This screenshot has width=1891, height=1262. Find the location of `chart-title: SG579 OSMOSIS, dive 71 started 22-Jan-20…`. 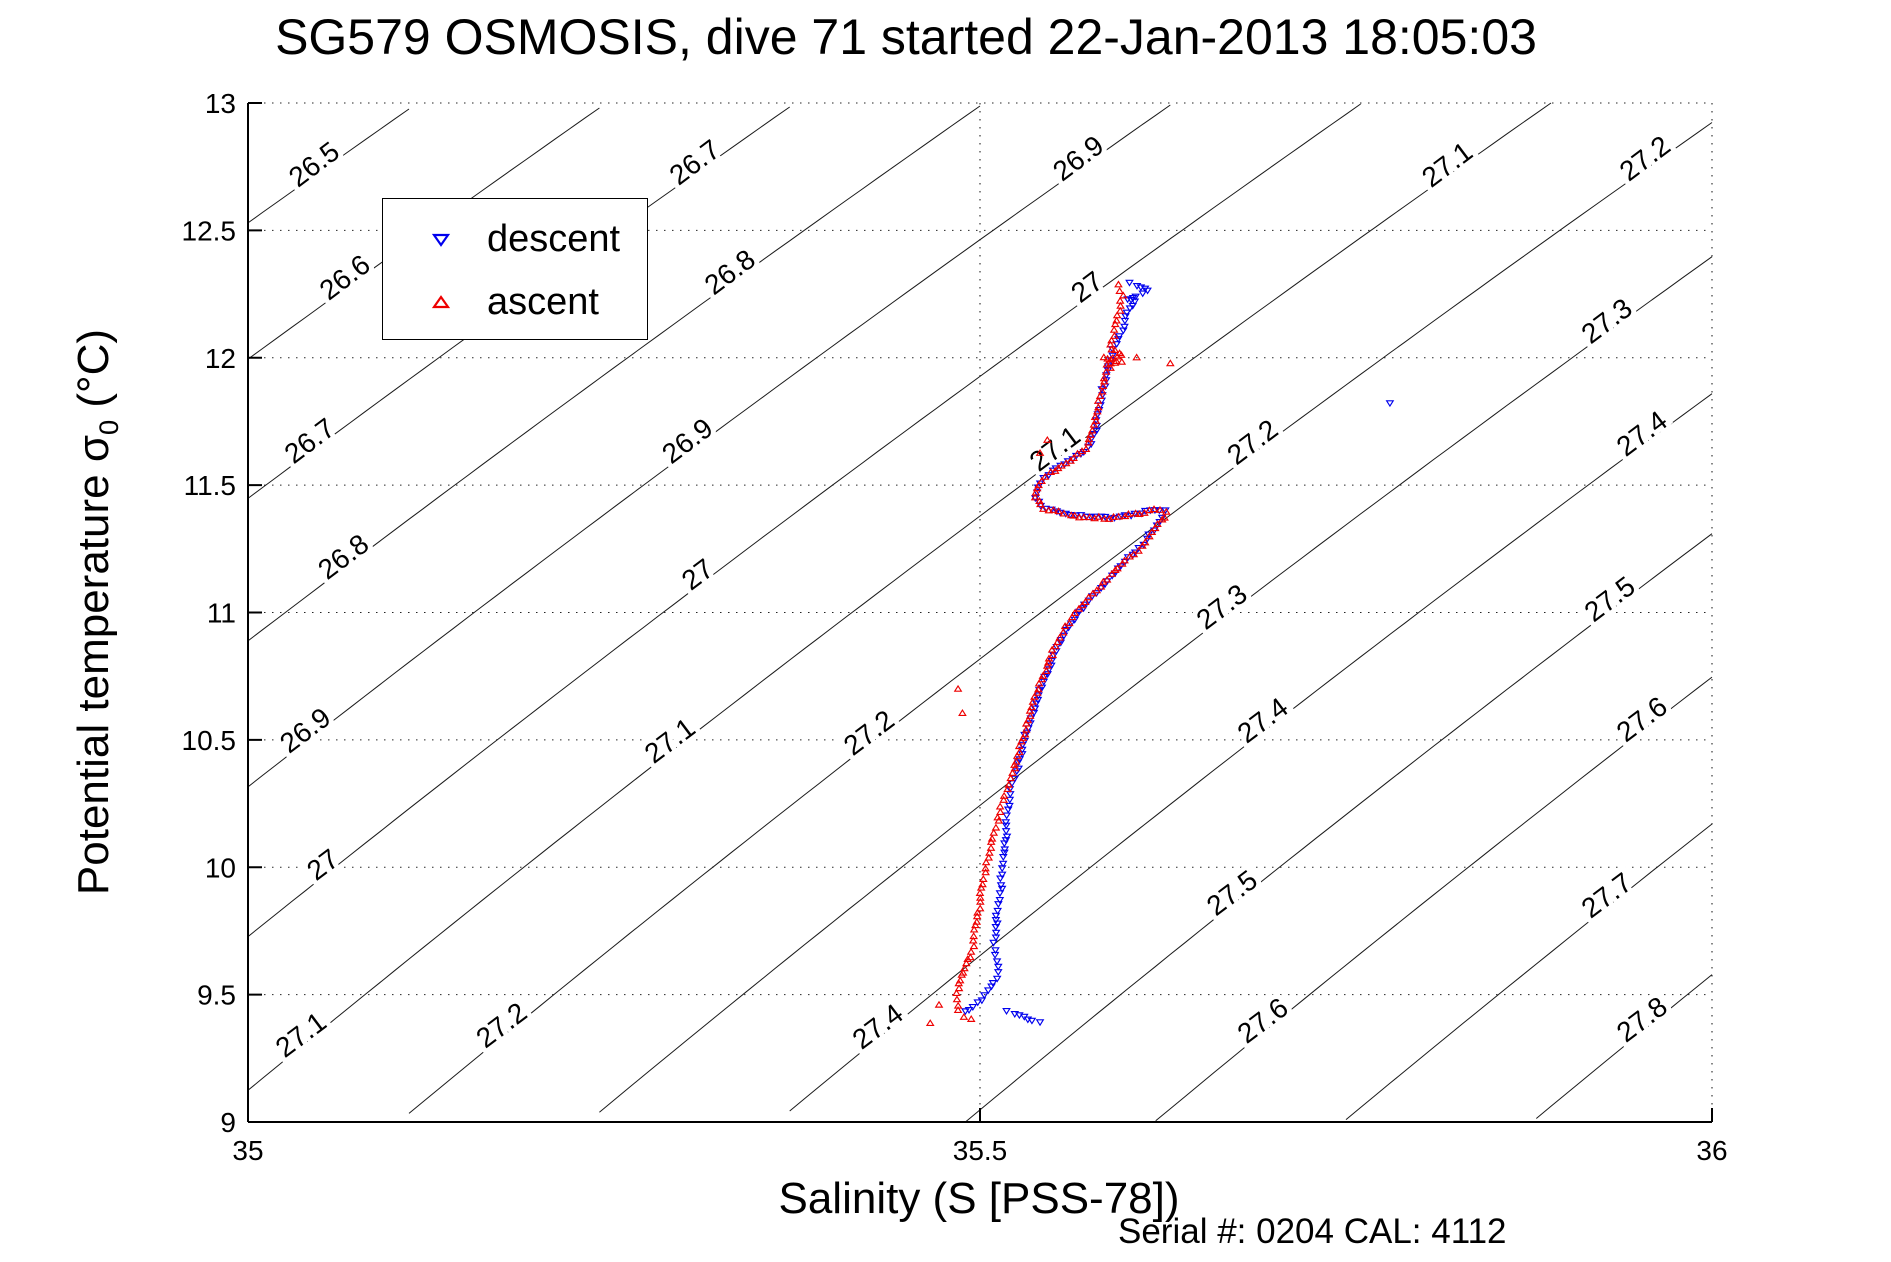

chart-title: SG579 OSMOSIS, dive 71 started 22-Jan-20… is located at coordinates (906, 37).